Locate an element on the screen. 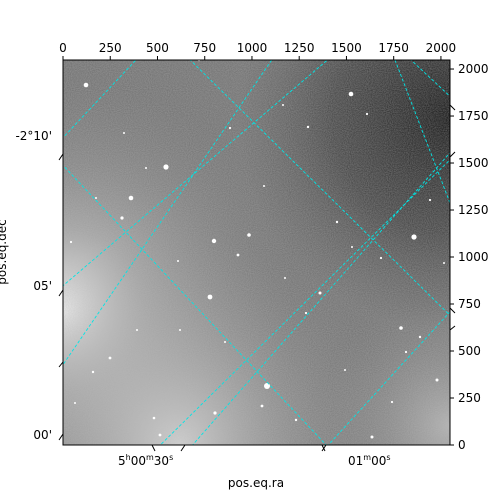  dec-tick-label-0: -2°10' is located at coordinates (33, 136).